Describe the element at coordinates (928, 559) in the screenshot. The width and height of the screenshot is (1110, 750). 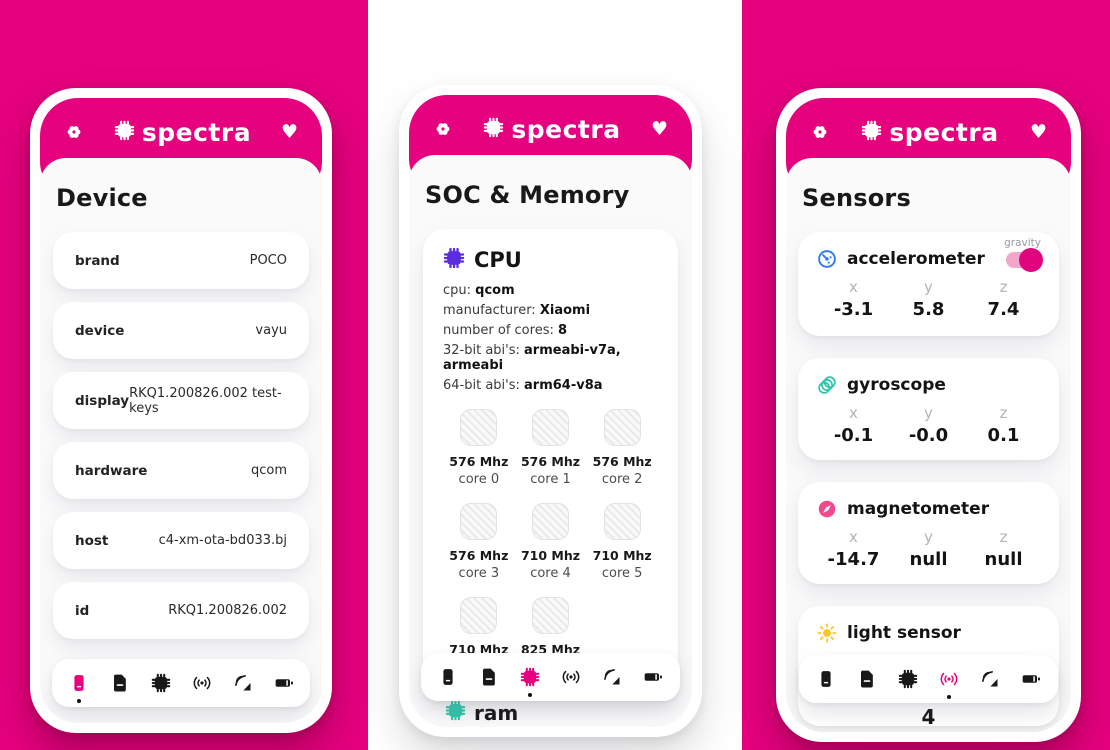
I see `axis-value-y: null` at that location.